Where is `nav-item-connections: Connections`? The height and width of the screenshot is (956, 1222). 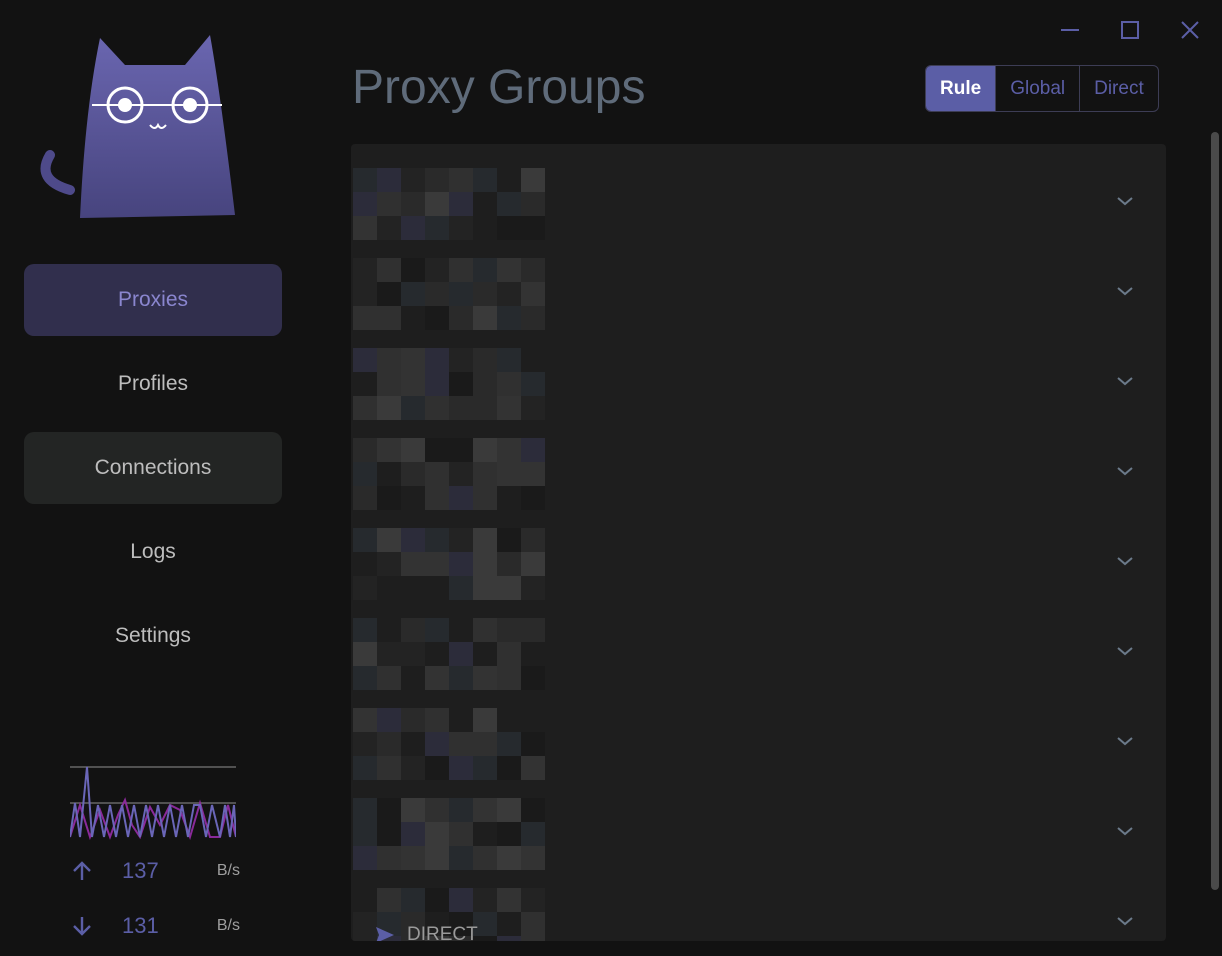
nav-item-connections: Connections is located at coordinates (153, 468).